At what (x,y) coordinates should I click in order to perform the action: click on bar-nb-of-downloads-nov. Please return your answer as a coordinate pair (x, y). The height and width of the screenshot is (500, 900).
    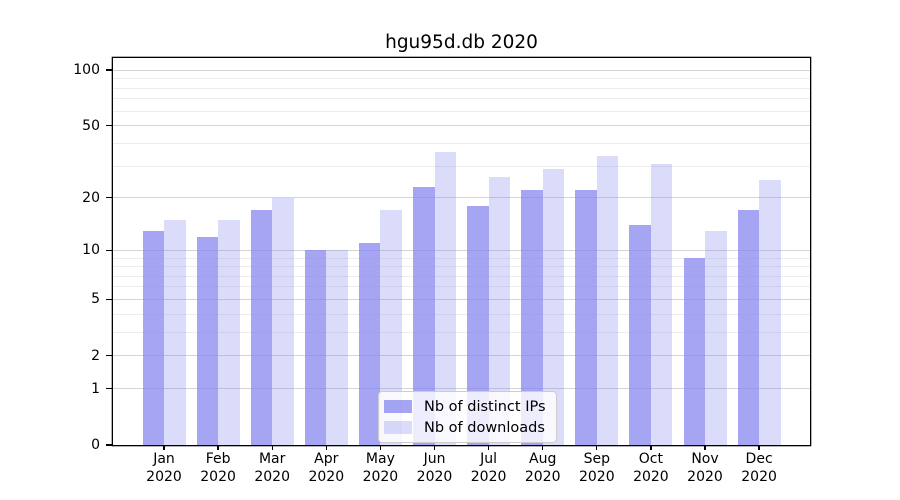
    Looking at the image, I should click on (716, 337).